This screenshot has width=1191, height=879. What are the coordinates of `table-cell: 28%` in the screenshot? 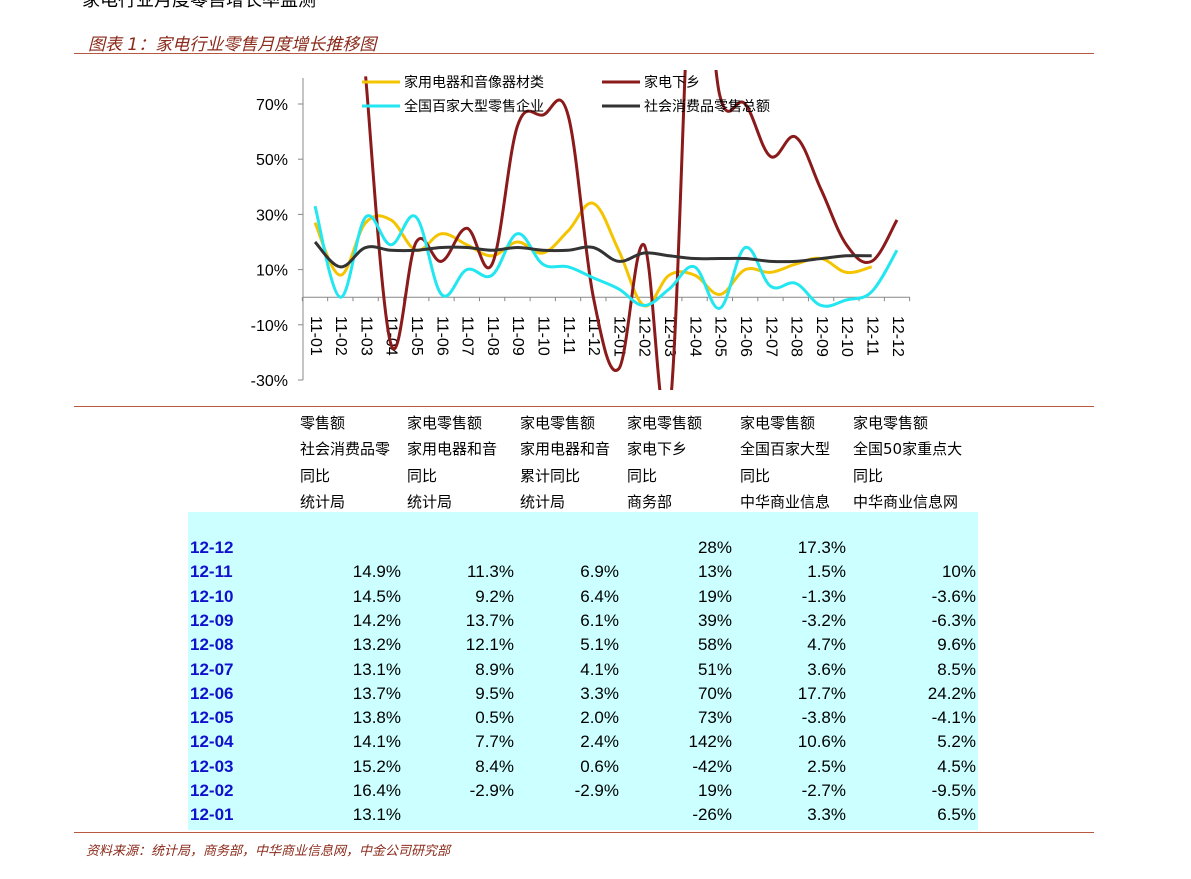 It's located at (714, 547).